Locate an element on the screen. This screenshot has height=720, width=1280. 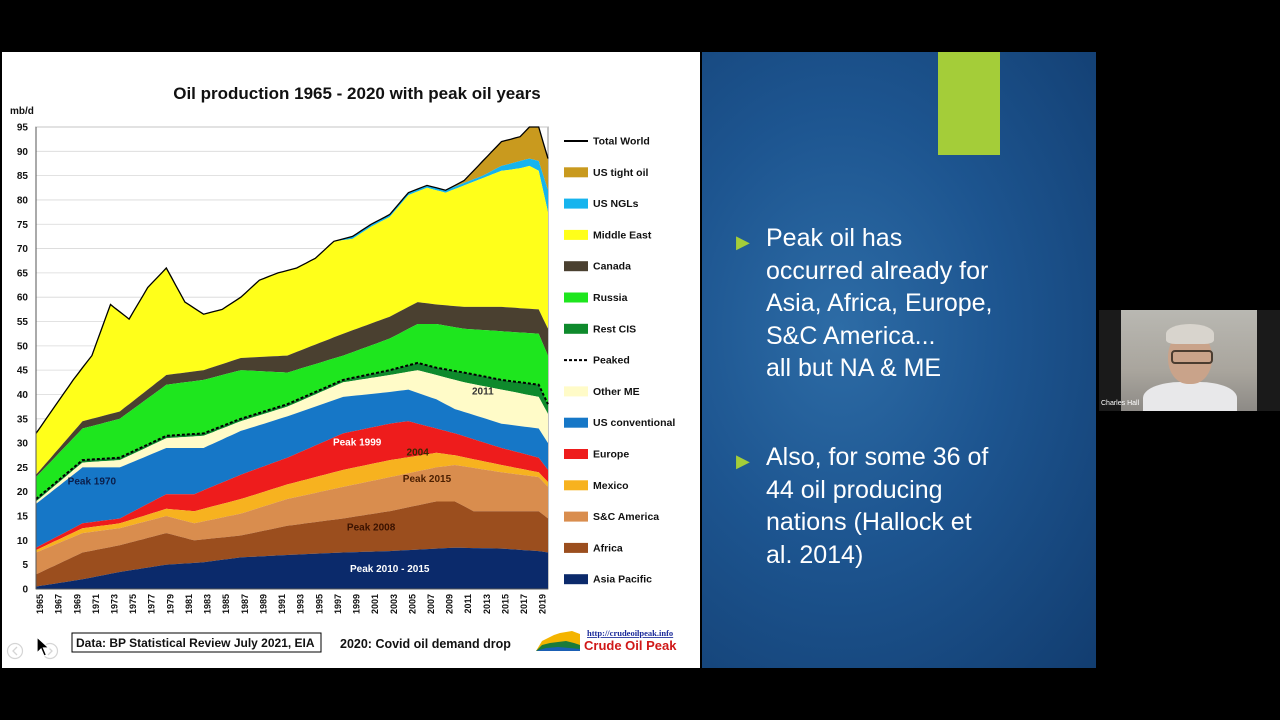
x-tick-label: 1987 is located at coordinates (245, 604).